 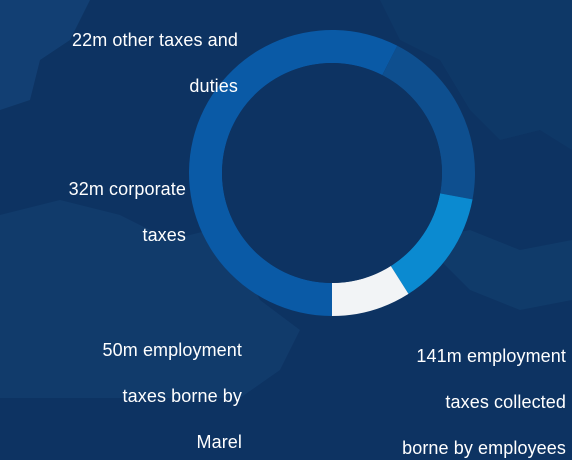 What do you see at coordinates (127, 189) in the screenshot?
I see `label-line: 32m corporate` at bounding box center [127, 189].